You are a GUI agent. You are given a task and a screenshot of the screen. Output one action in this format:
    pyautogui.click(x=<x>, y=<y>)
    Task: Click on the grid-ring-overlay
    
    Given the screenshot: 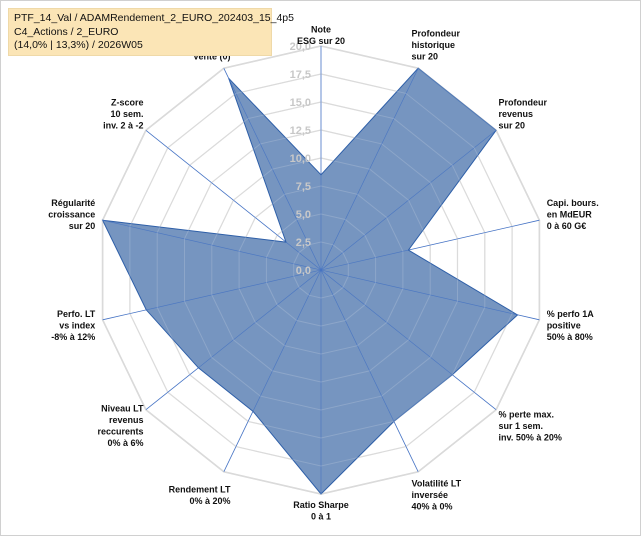 What is the action you would take?
    pyautogui.click(x=321, y=270)
    